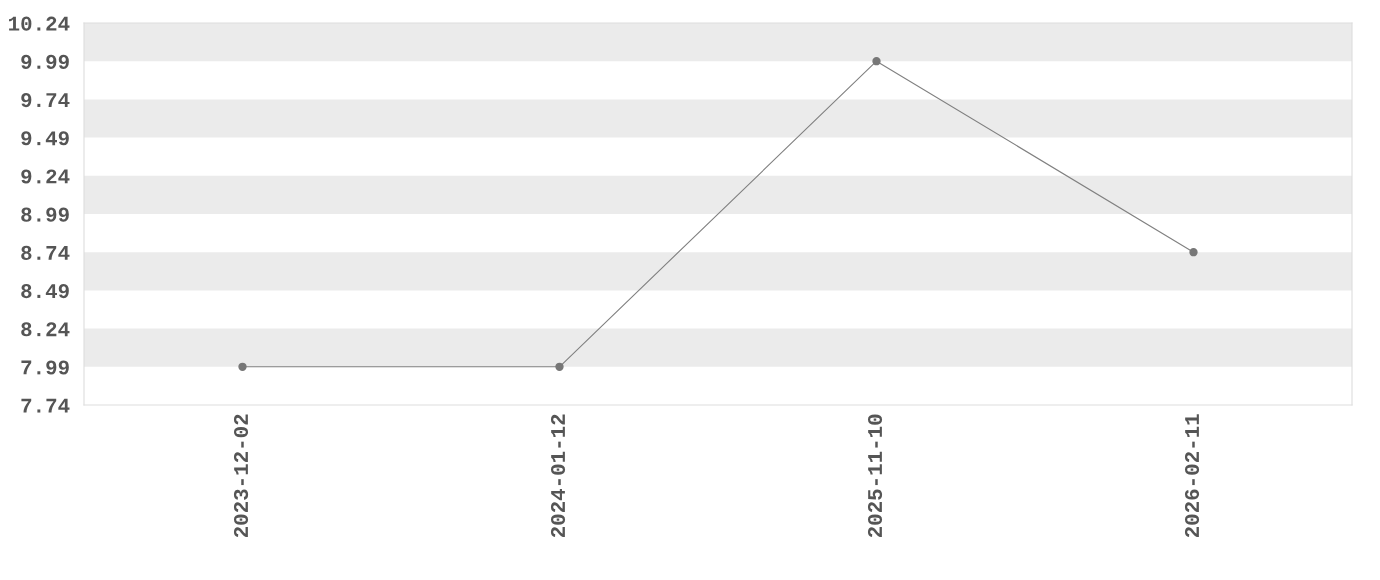 The height and width of the screenshot is (580, 1380). Describe the element at coordinates (45, 367) in the screenshot. I see `y-tick-label: 7.99` at that location.